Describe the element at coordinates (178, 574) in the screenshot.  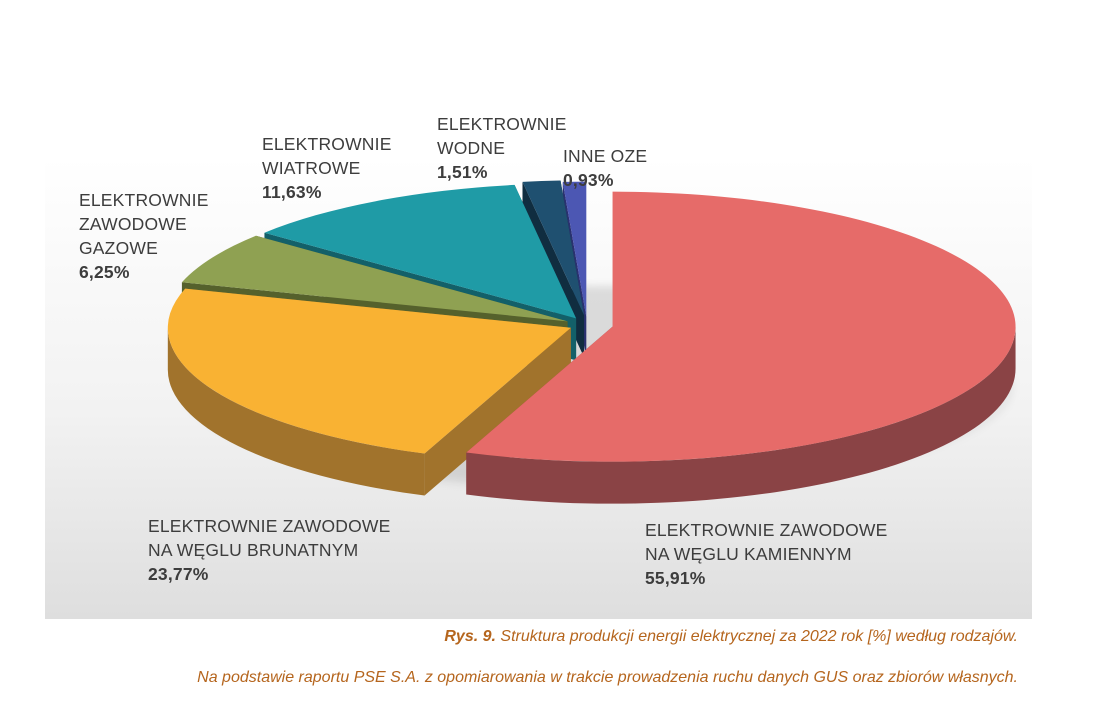
I see `value-lignite: 23,77%` at that location.